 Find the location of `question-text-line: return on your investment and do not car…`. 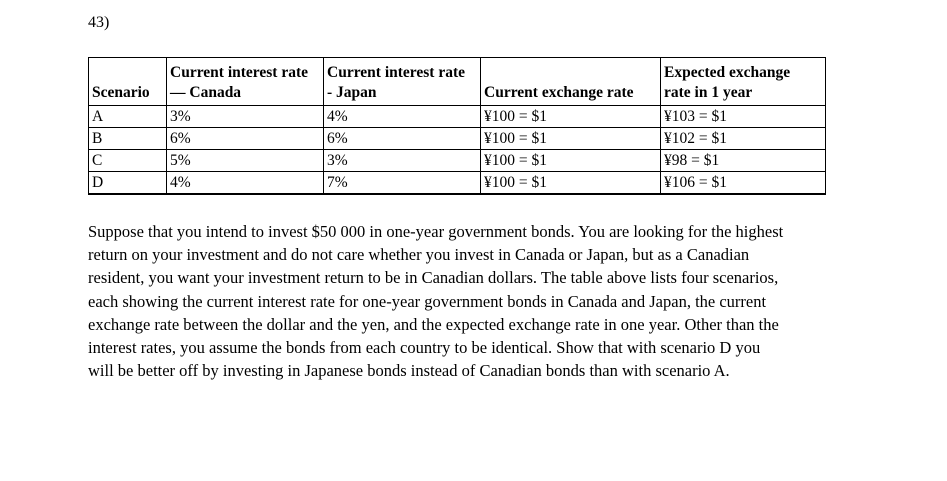

question-text-line: return on your investment and do not car… is located at coordinates (419, 255).